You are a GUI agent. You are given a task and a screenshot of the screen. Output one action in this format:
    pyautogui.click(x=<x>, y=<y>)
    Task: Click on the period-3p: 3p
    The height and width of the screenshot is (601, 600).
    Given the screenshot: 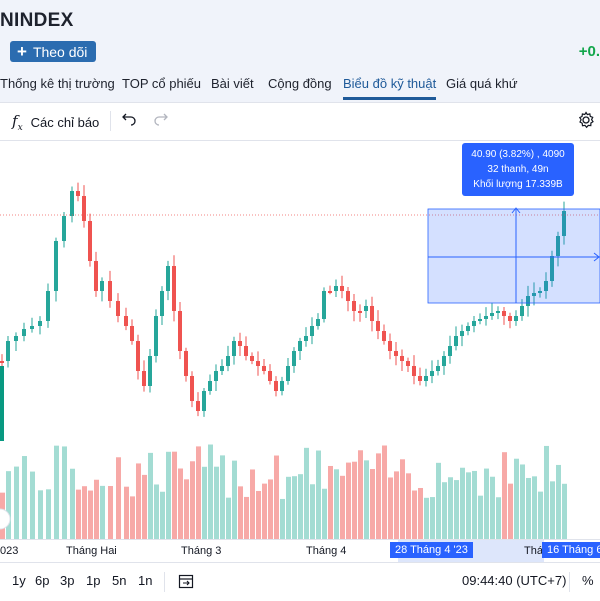 What is the action you would take?
    pyautogui.click(x=67, y=580)
    